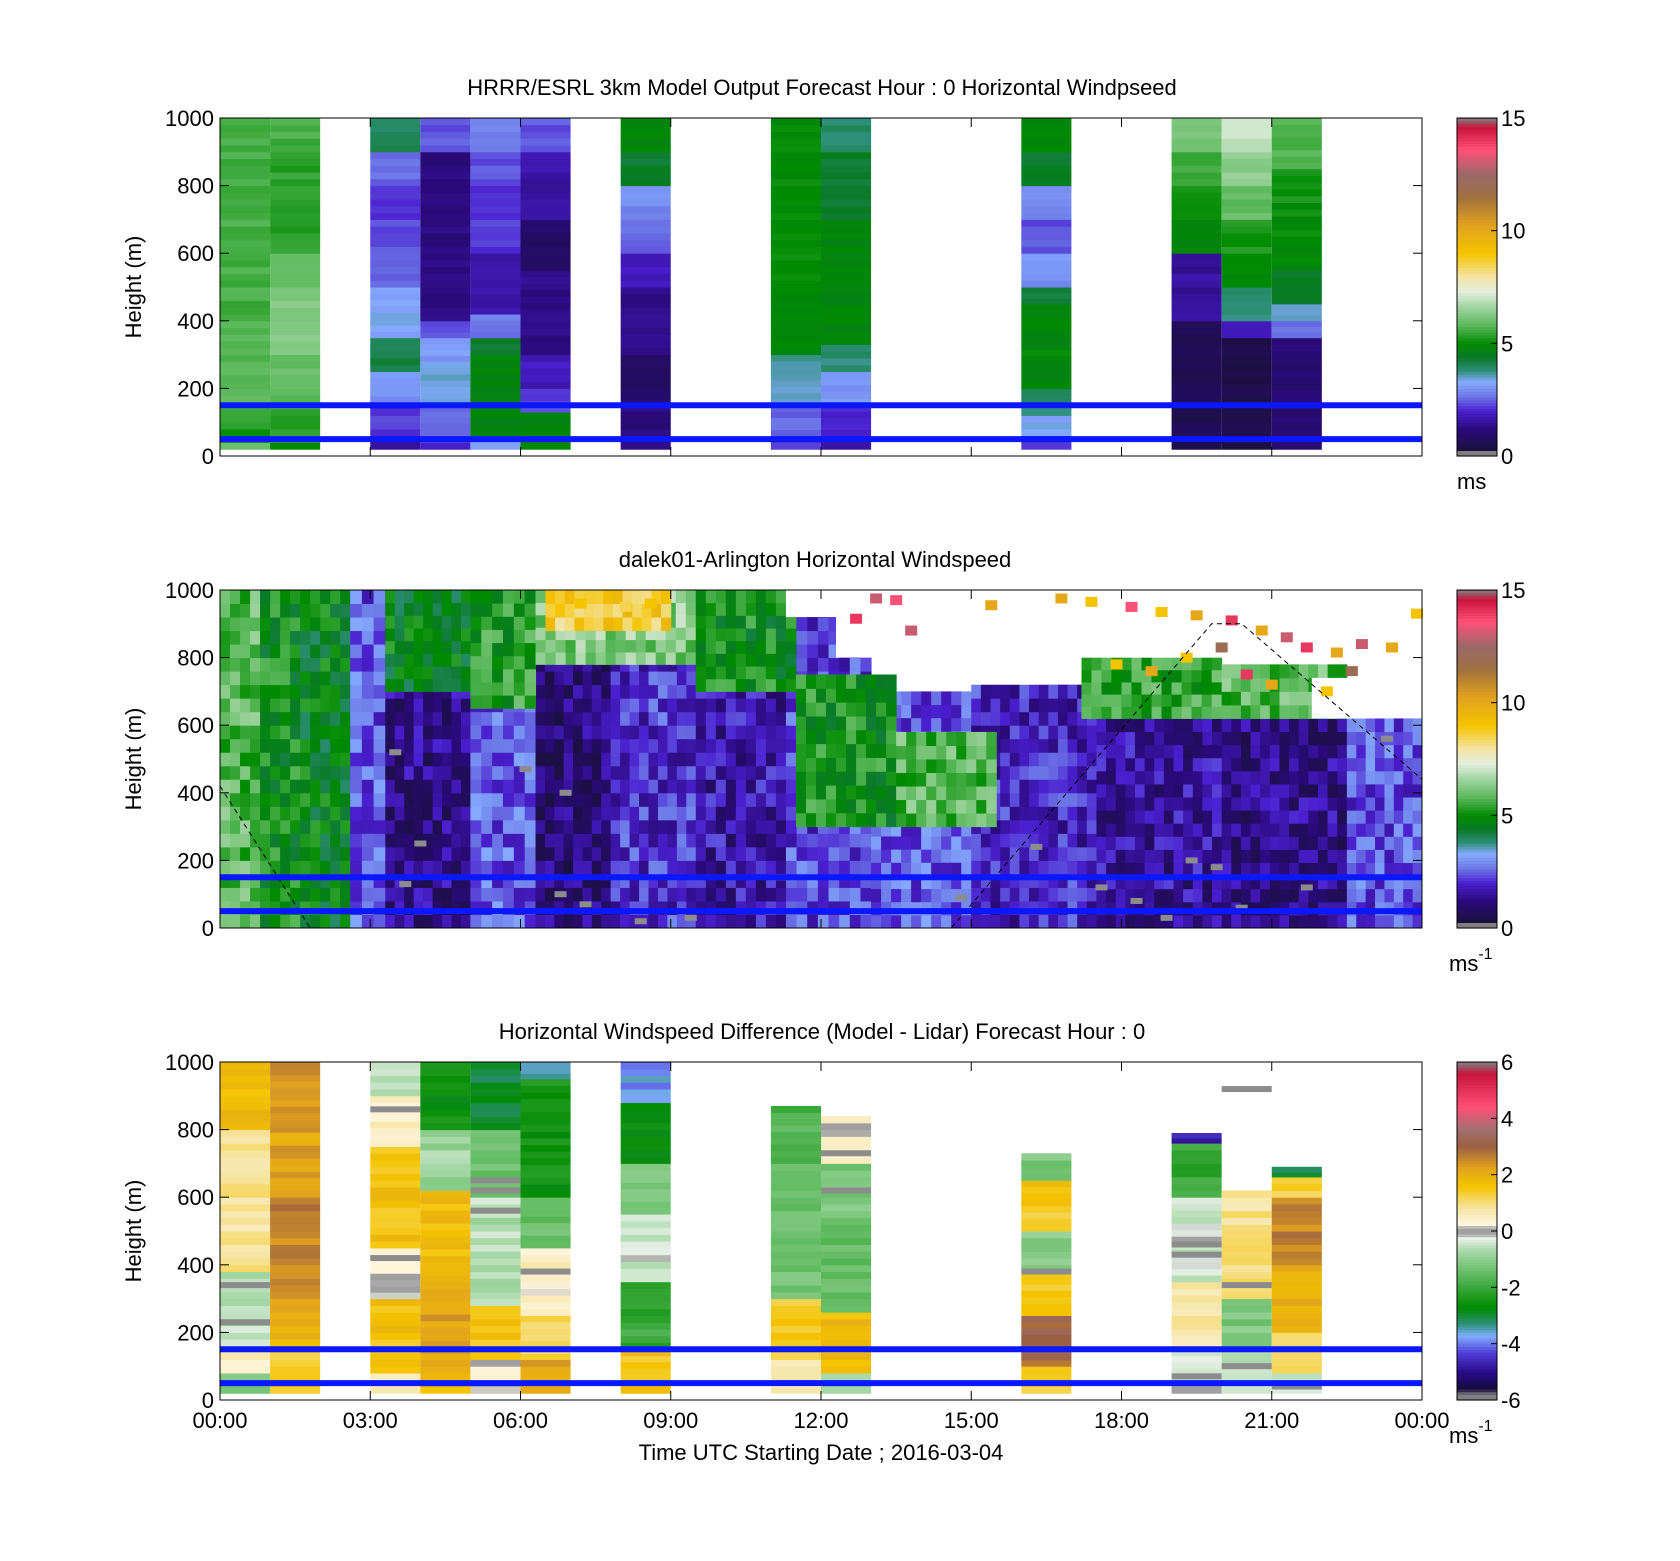  I want to click on panel-model-colorbar-unit: ms, so click(1471, 481).